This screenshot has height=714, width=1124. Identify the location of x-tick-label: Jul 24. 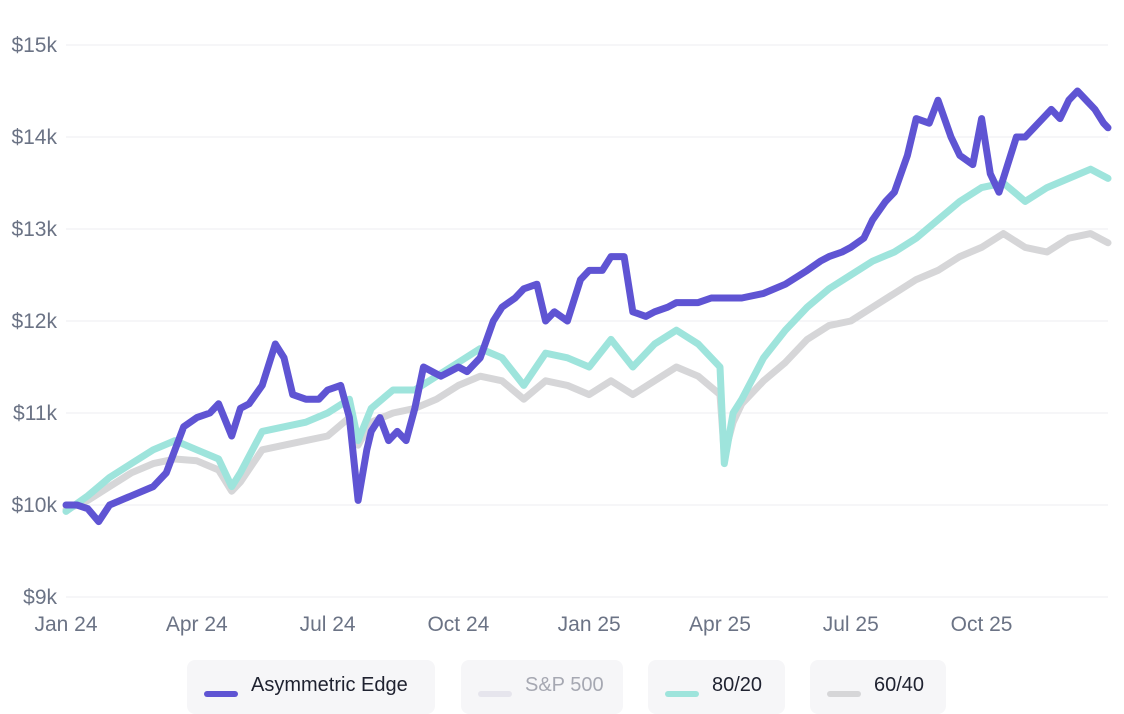
(328, 624).